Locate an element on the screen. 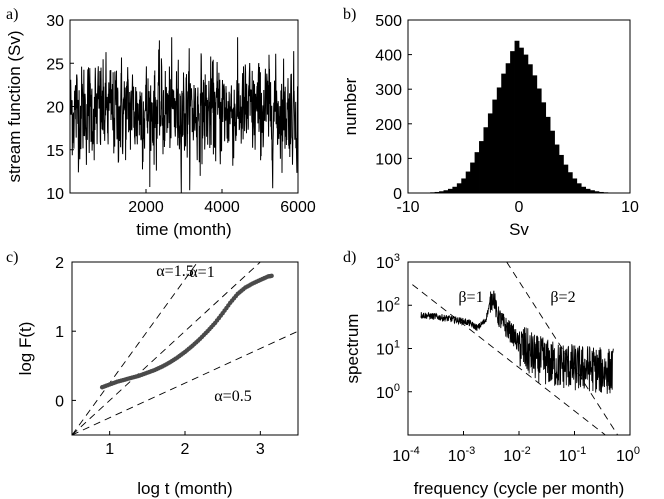 Image resolution: width=664 pixels, height=499 pixels. panel-d-ytick-label: 10⁰ is located at coordinates (388, 392).